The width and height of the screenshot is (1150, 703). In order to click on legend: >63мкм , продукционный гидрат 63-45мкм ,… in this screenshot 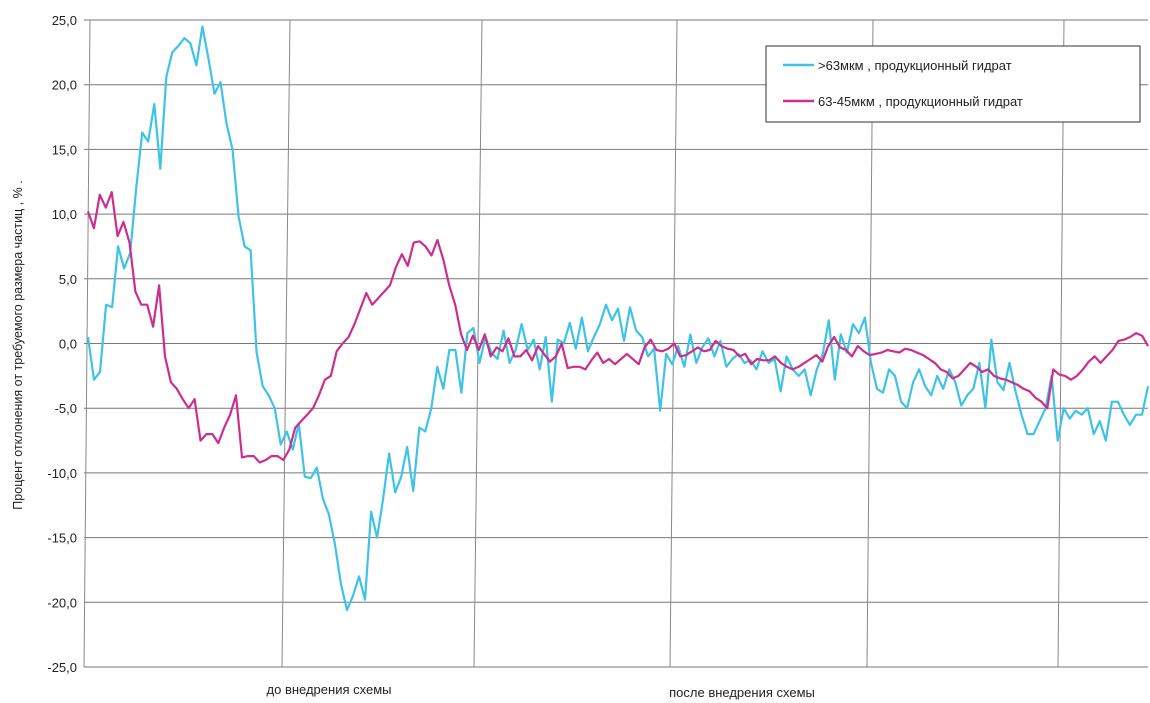, I will do `click(953, 84)`.